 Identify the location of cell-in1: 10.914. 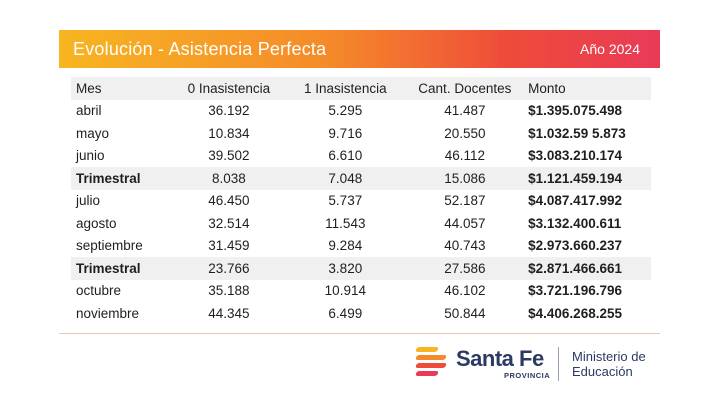
(345, 291).